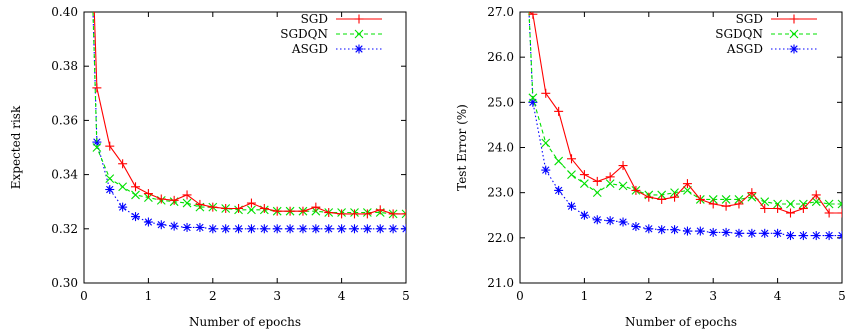  What do you see at coordinates (84, 296) in the screenshot?
I see `x-tick-label: 0` at bounding box center [84, 296].